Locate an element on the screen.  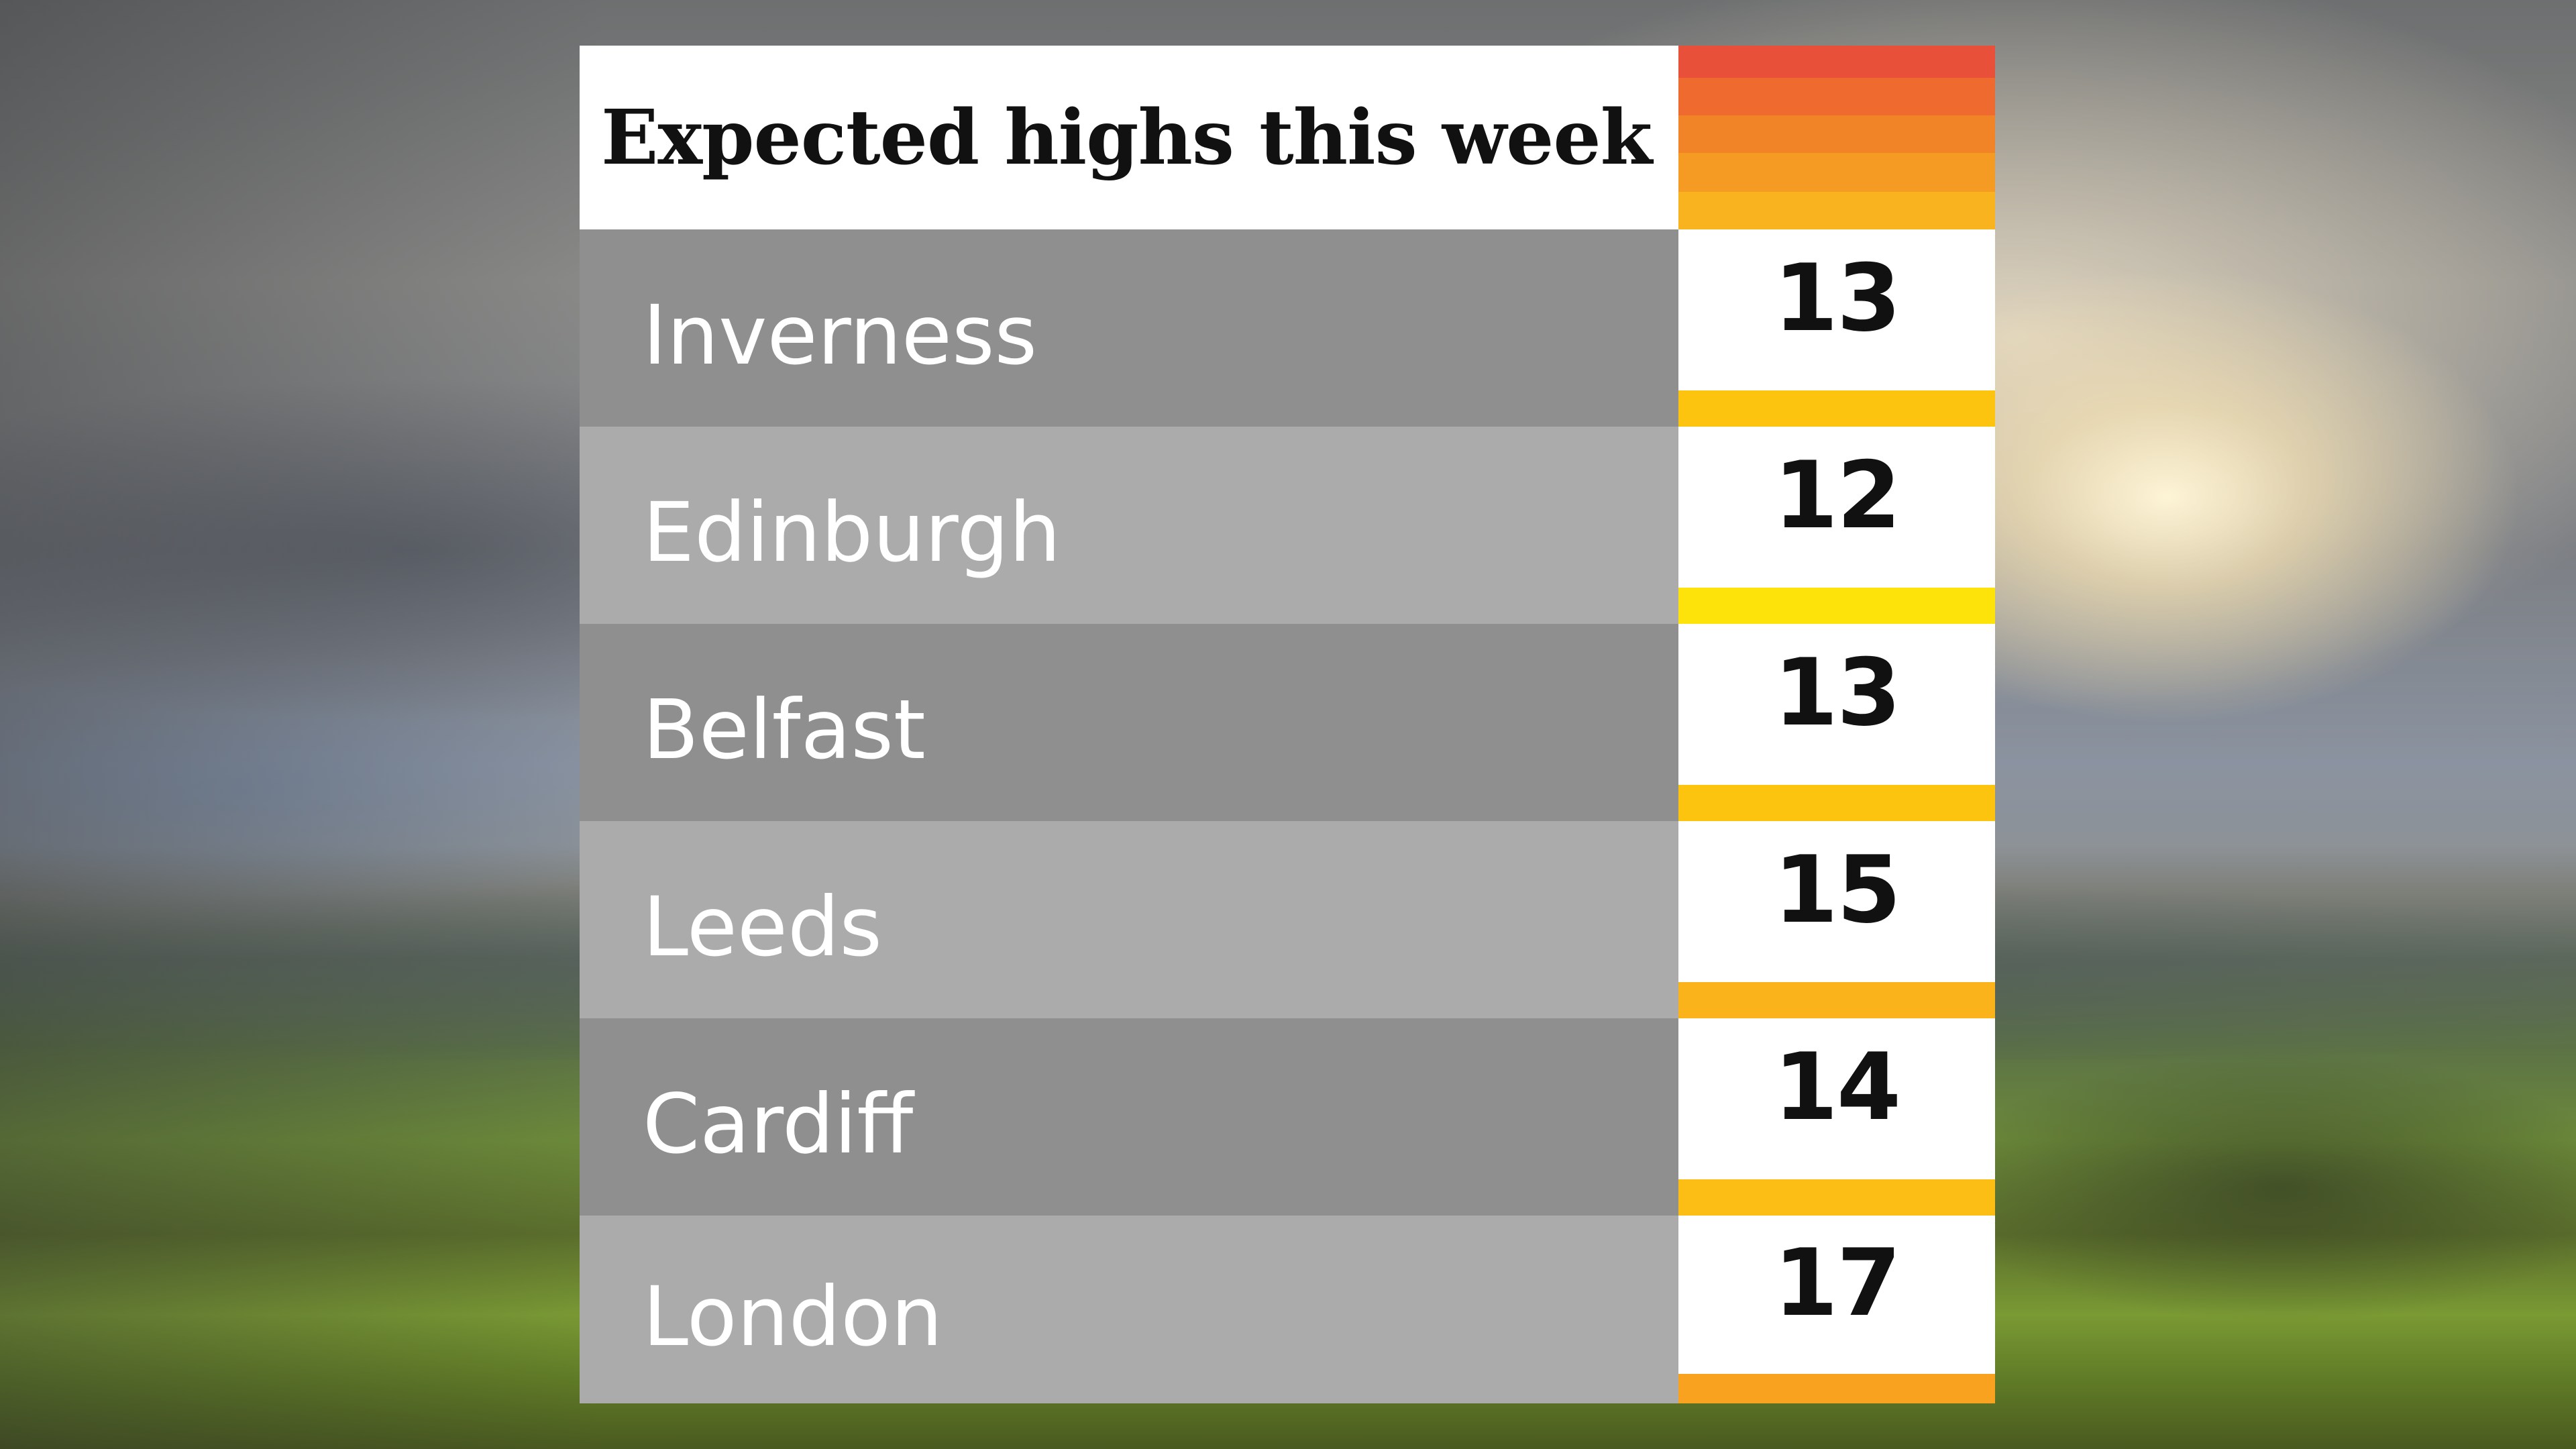
city-name: Belfast is located at coordinates (784, 729).